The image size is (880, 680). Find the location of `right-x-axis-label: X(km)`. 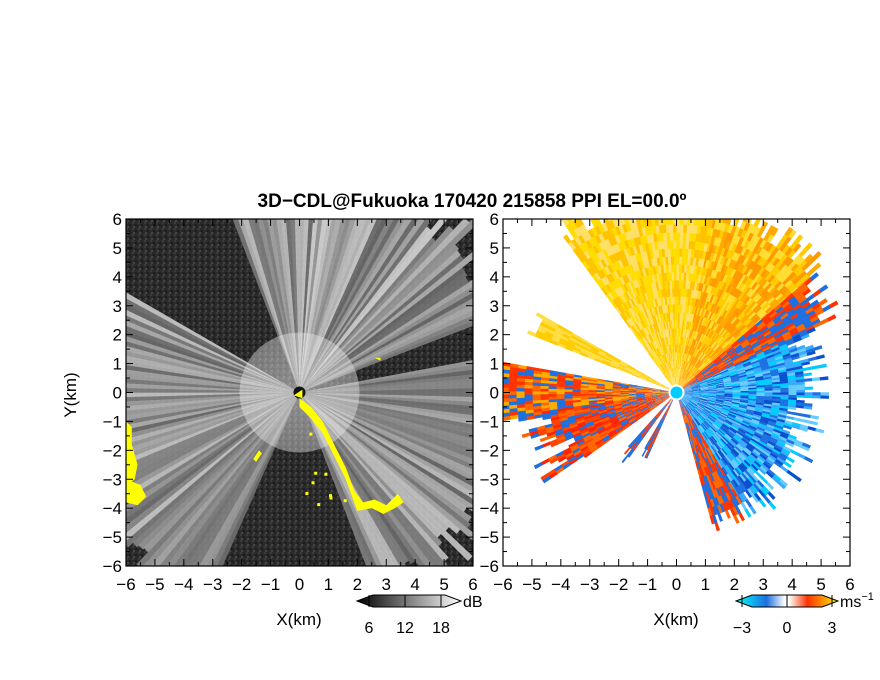

right-x-axis-label: X(km) is located at coordinates (675, 619).